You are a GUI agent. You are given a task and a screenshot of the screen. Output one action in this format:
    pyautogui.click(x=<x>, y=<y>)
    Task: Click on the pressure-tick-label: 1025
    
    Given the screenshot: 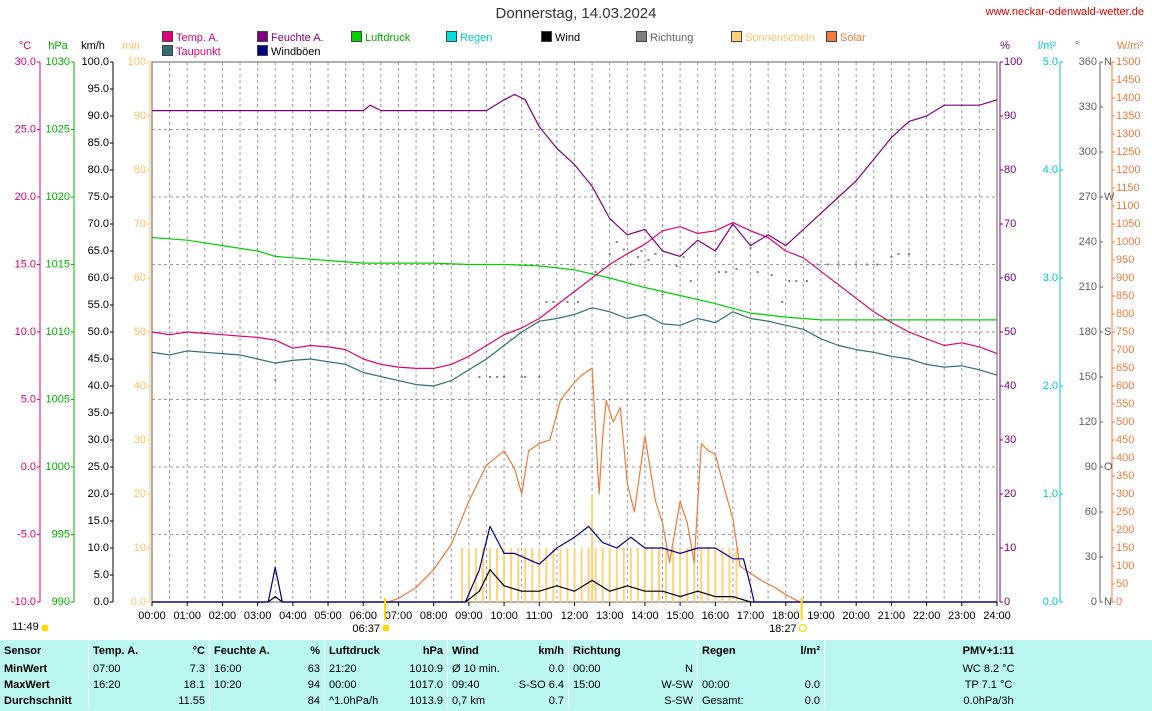 What is the action you would take?
    pyautogui.click(x=58, y=129)
    